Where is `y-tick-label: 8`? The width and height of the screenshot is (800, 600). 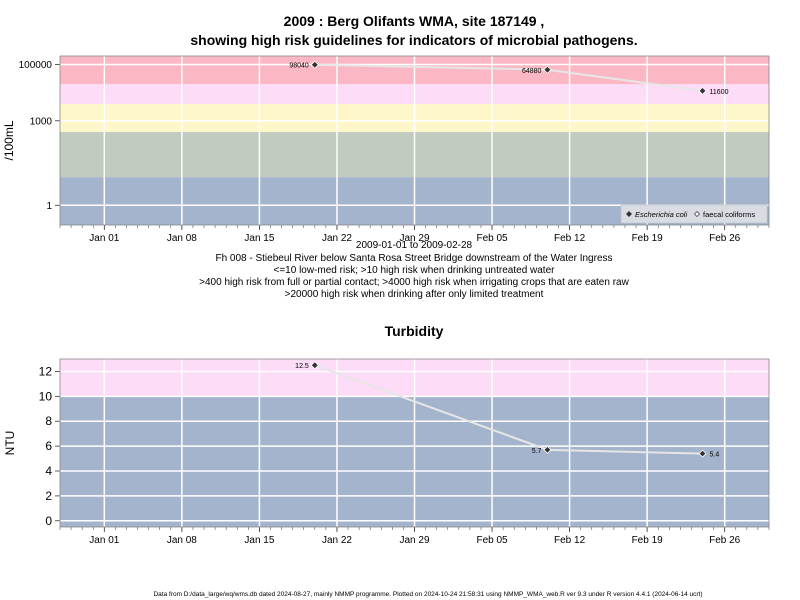 y-tick-label: 8 is located at coordinates (48, 421).